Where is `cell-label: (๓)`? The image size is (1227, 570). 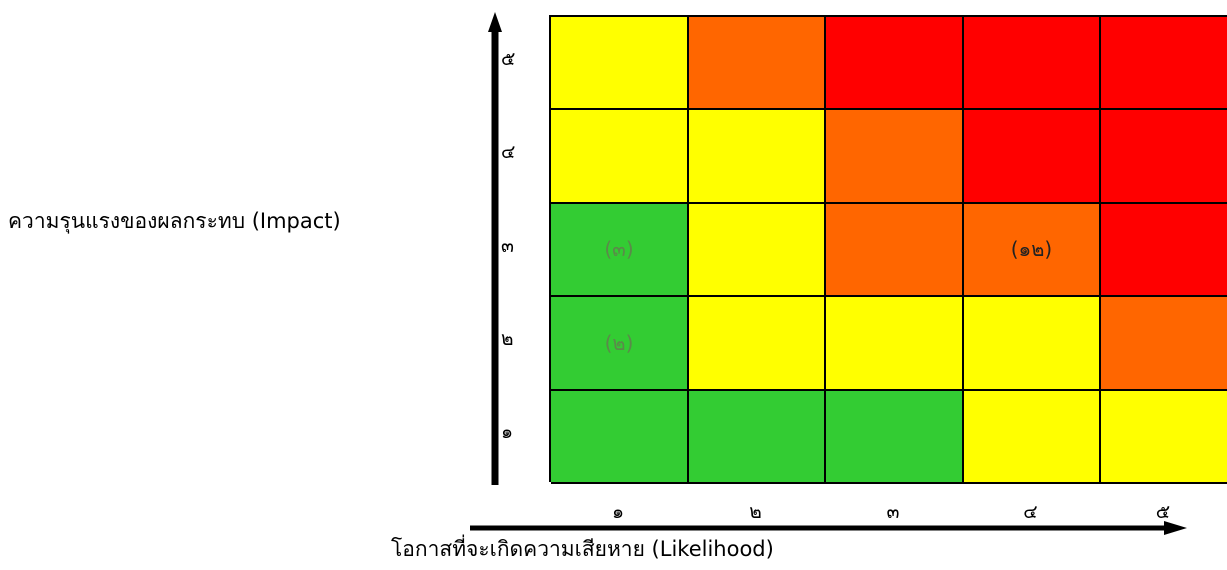
cell-label: (๓) is located at coordinates (619, 249).